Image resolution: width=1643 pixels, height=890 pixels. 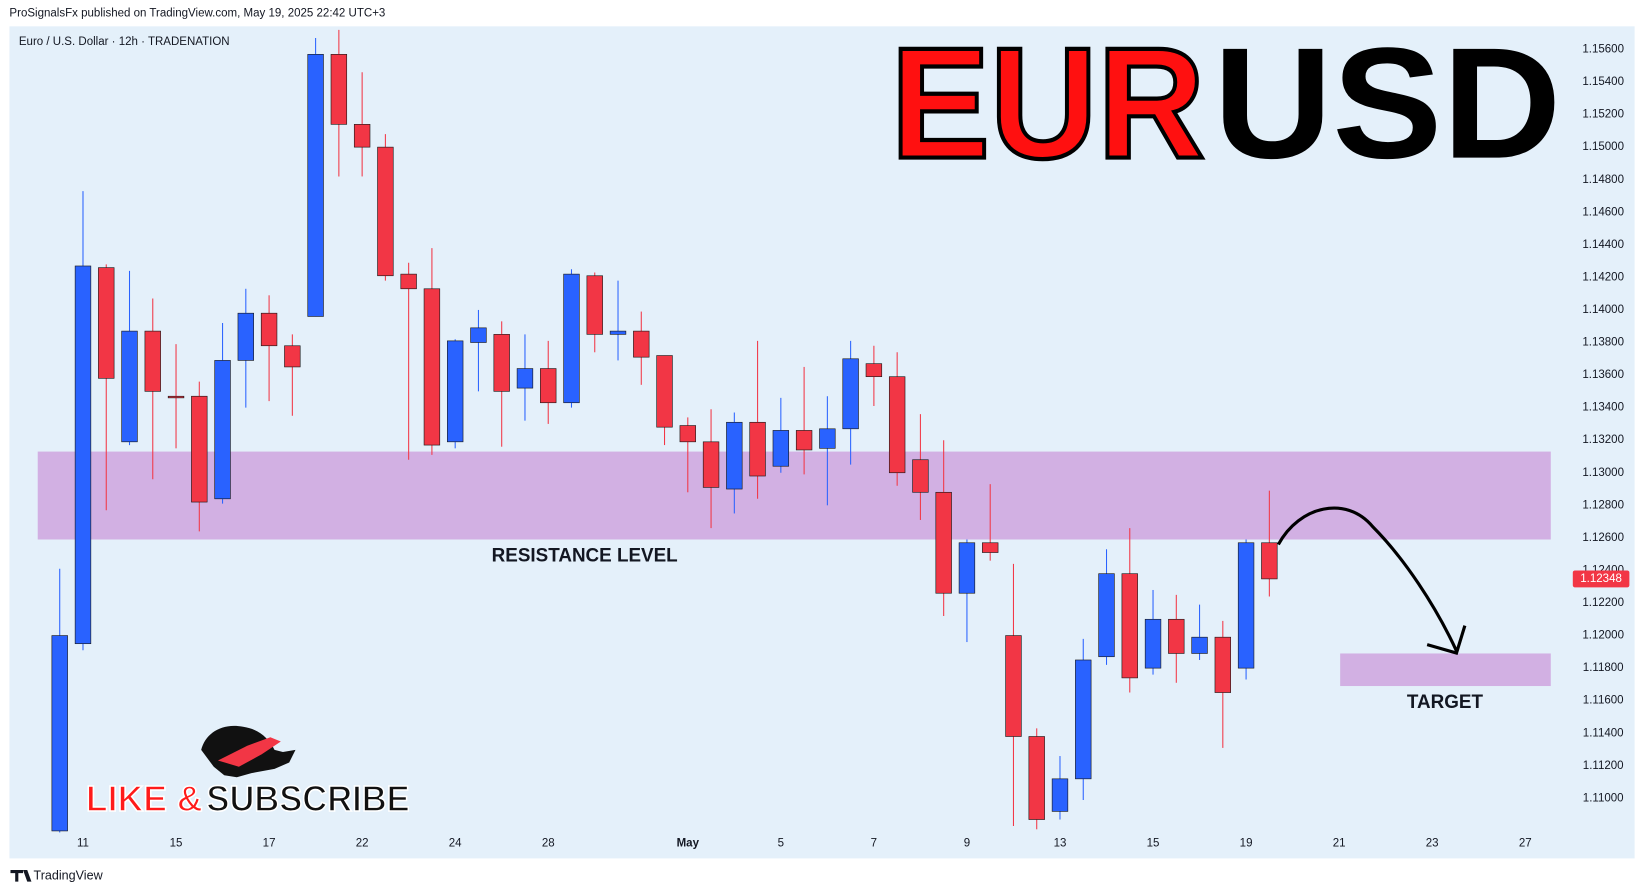 I want to click on last-price-label: 1.12348, so click(x=1601, y=579).